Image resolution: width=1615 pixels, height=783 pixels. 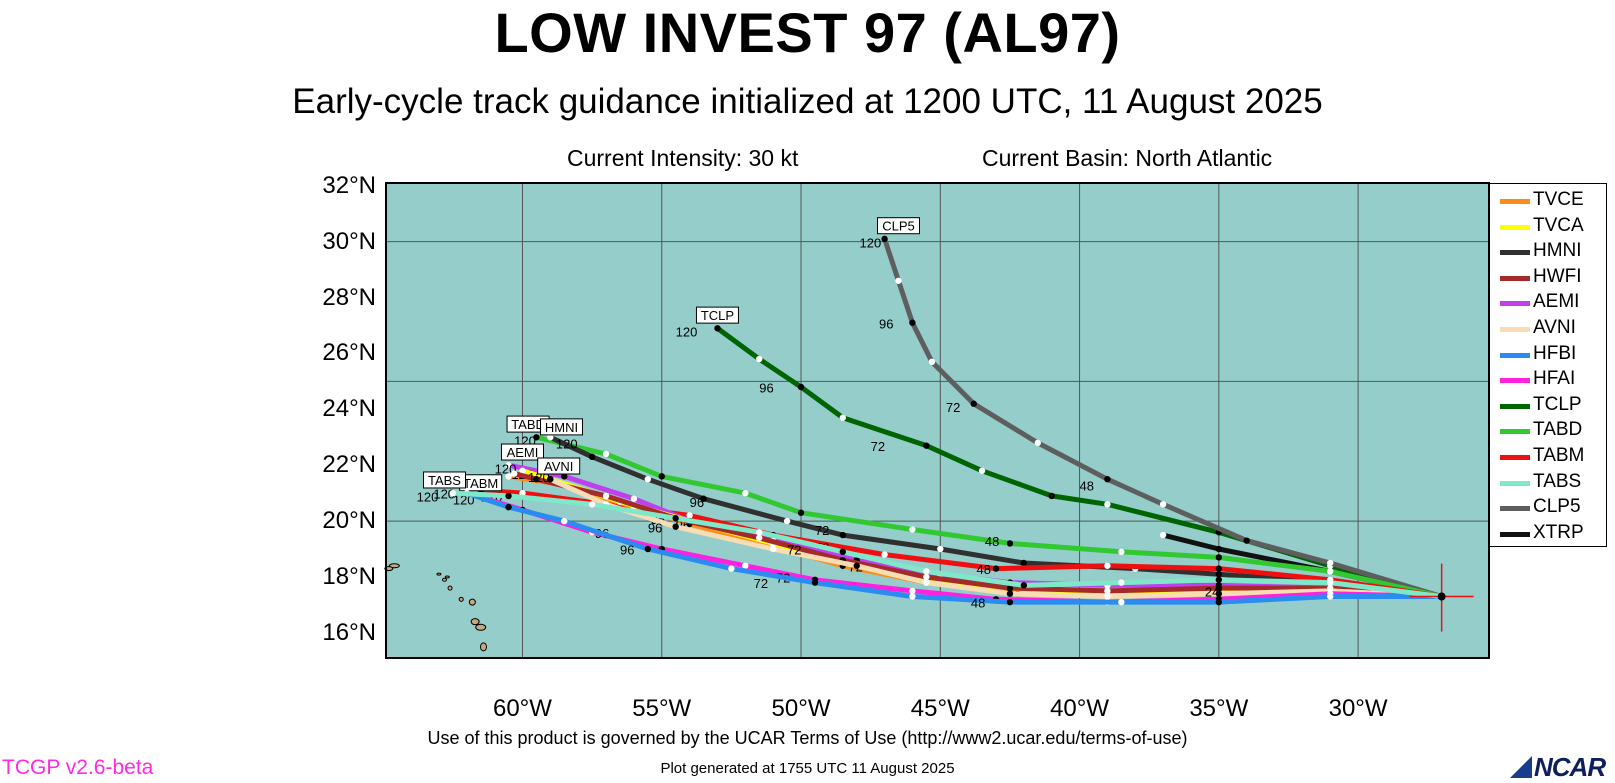 I want to click on track-tag-label: TCLP, so click(x=717, y=315).